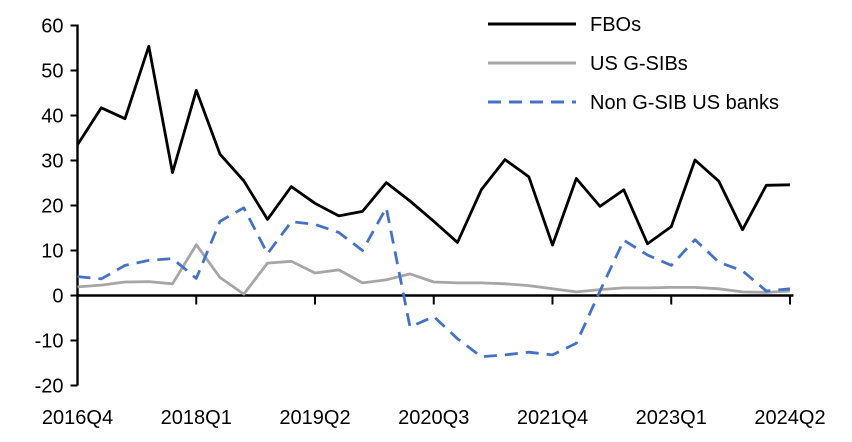 This screenshot has height=442, width=852. I want to click on y-tick-label: 50, so click(52, 72).